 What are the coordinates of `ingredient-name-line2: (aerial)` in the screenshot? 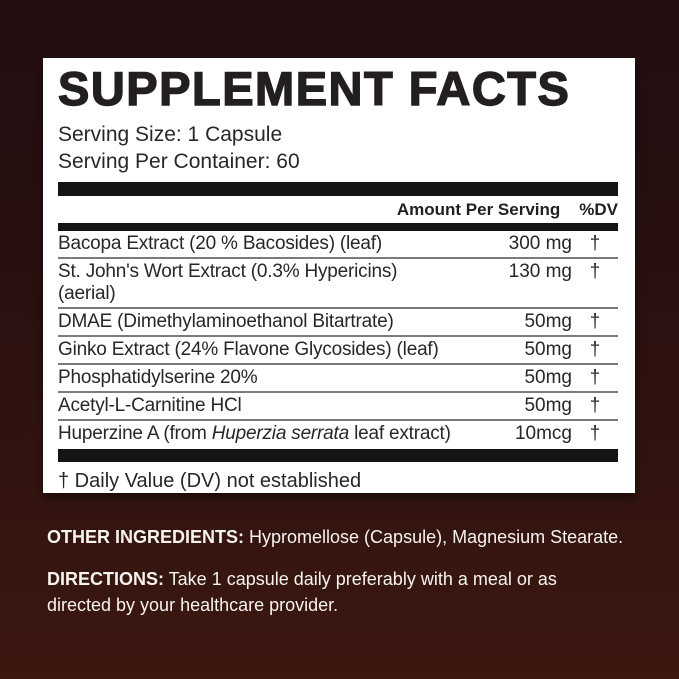 It's located at (87, 293).